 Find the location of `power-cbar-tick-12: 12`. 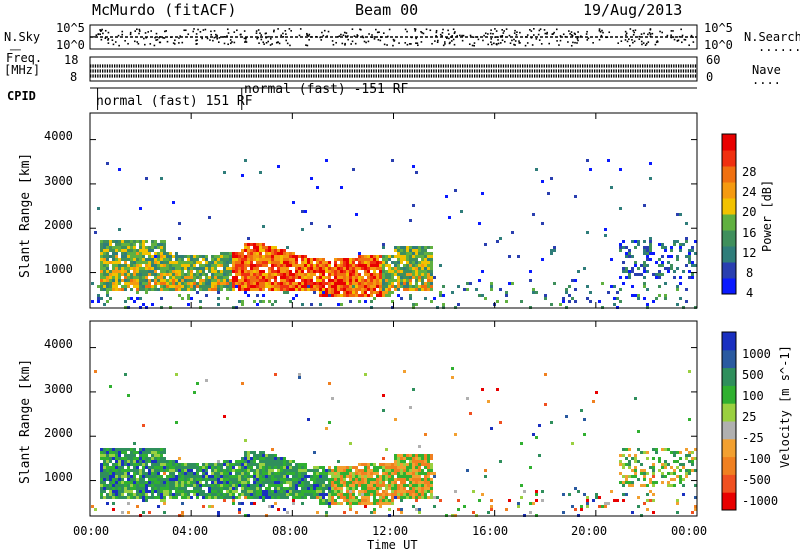

power-cbar-tick-12: 12 is located at coordinates (749, 253).